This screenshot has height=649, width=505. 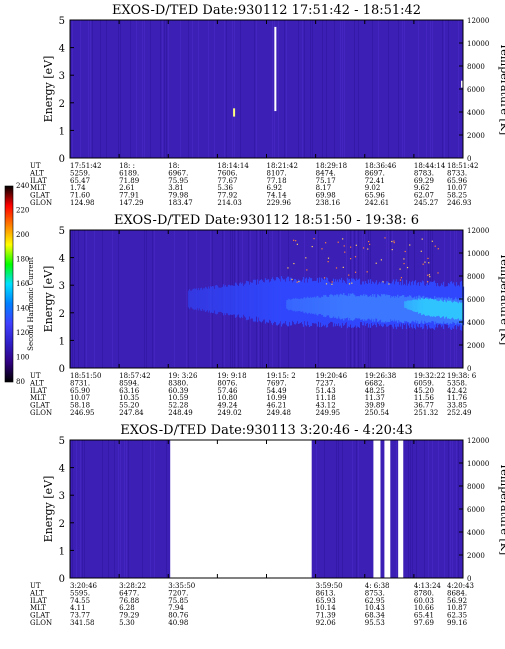 I want to click on table-cell: 18:14:14, so click(x=233, y=166).